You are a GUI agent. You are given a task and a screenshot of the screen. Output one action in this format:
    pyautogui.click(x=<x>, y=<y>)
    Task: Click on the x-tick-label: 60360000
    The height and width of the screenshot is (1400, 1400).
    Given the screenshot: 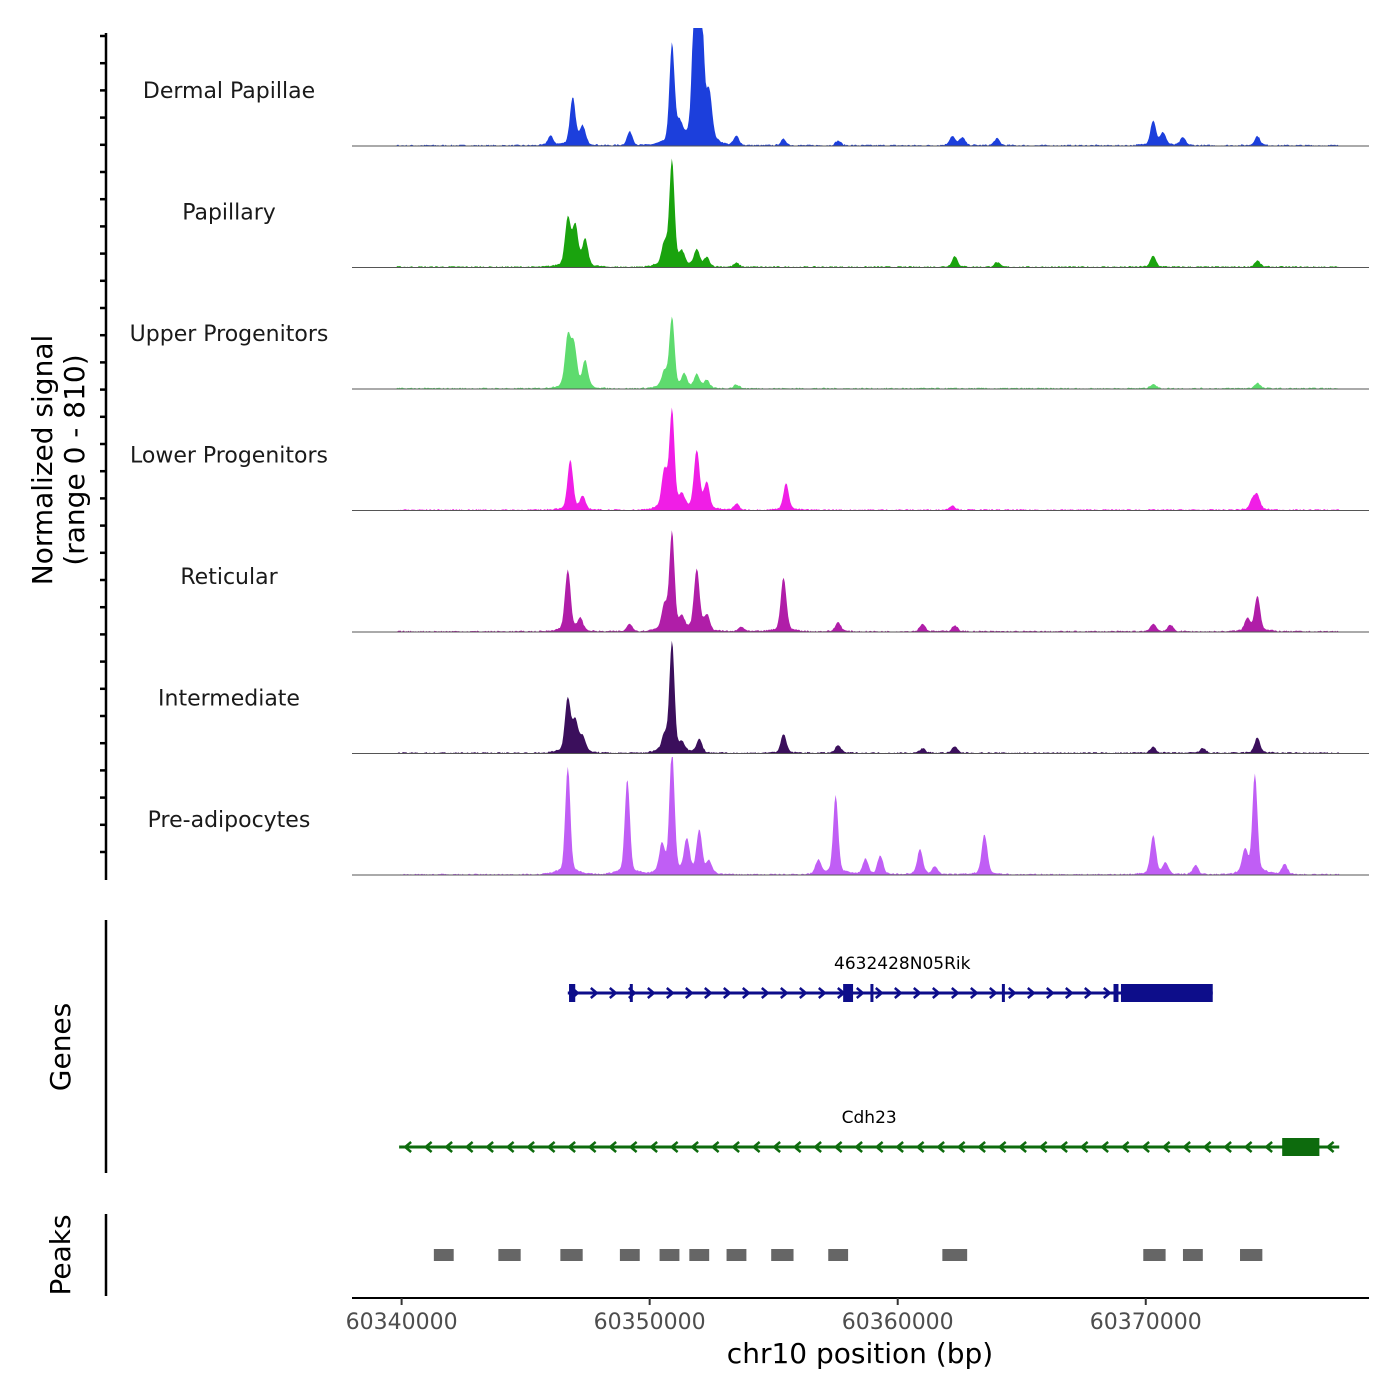 What is the action you would take?
    pyautogui.click(x=898, y=1322)
    